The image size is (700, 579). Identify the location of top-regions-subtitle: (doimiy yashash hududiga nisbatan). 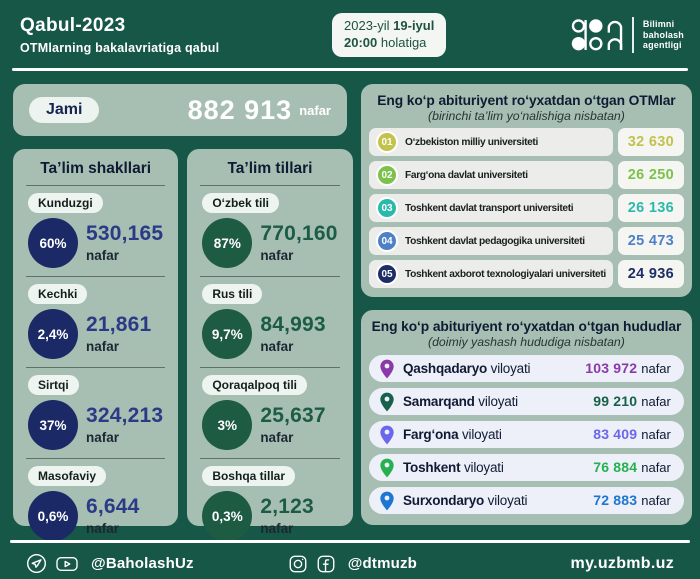
(526, 342).